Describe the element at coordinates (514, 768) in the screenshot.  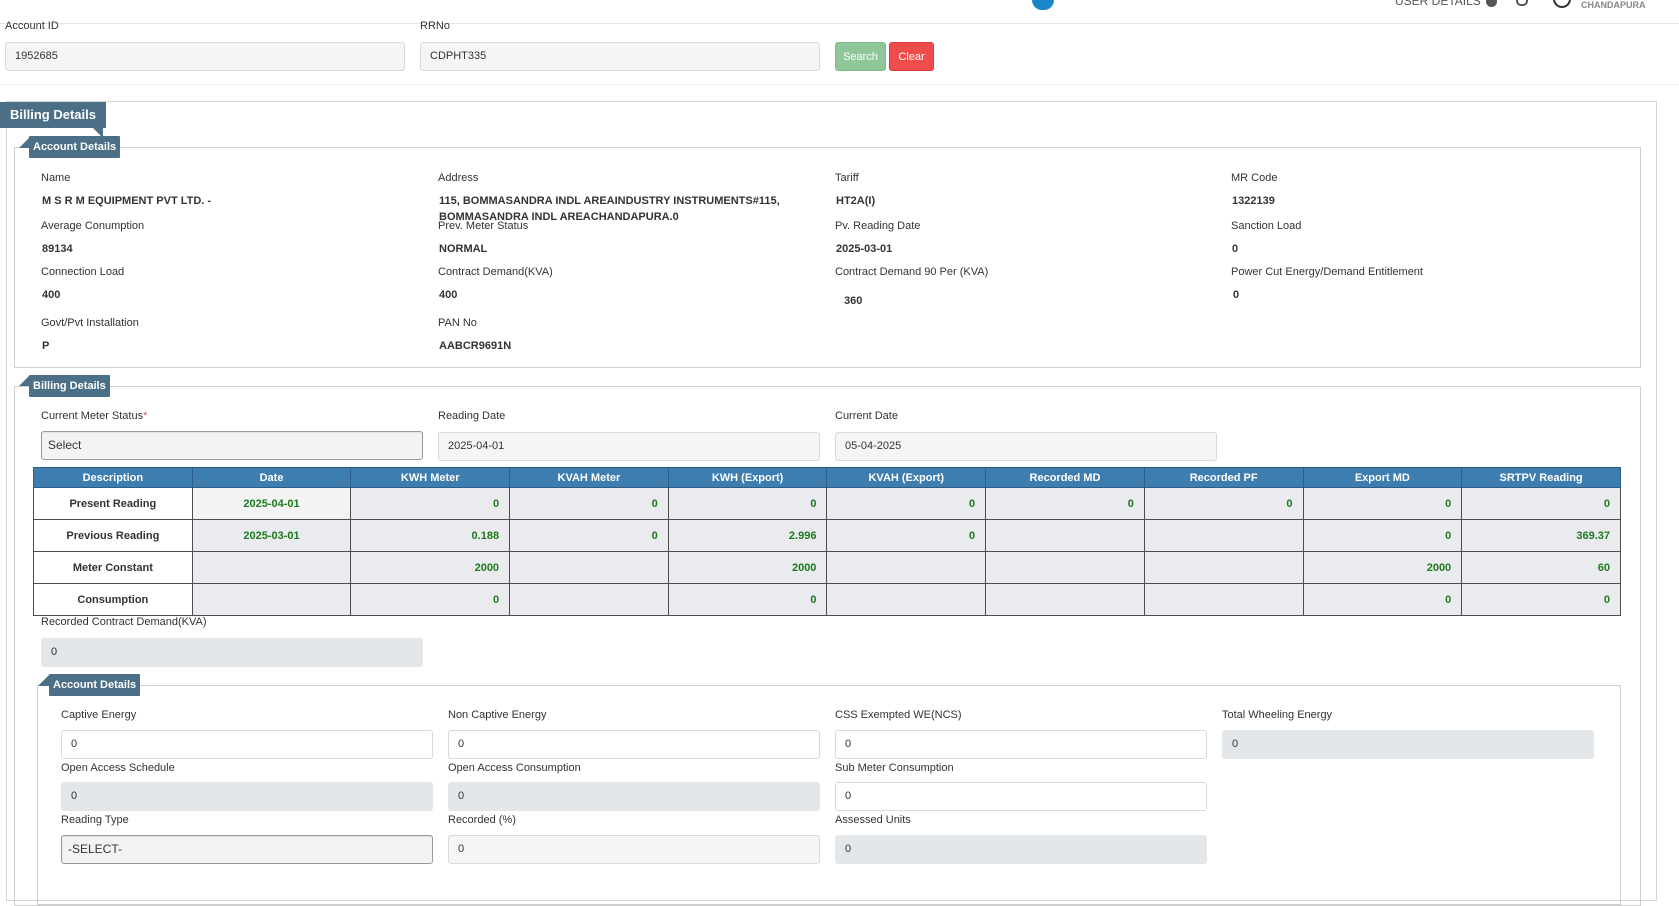
I see `open-access-consumption-label: Open Access Consumption` at that location.